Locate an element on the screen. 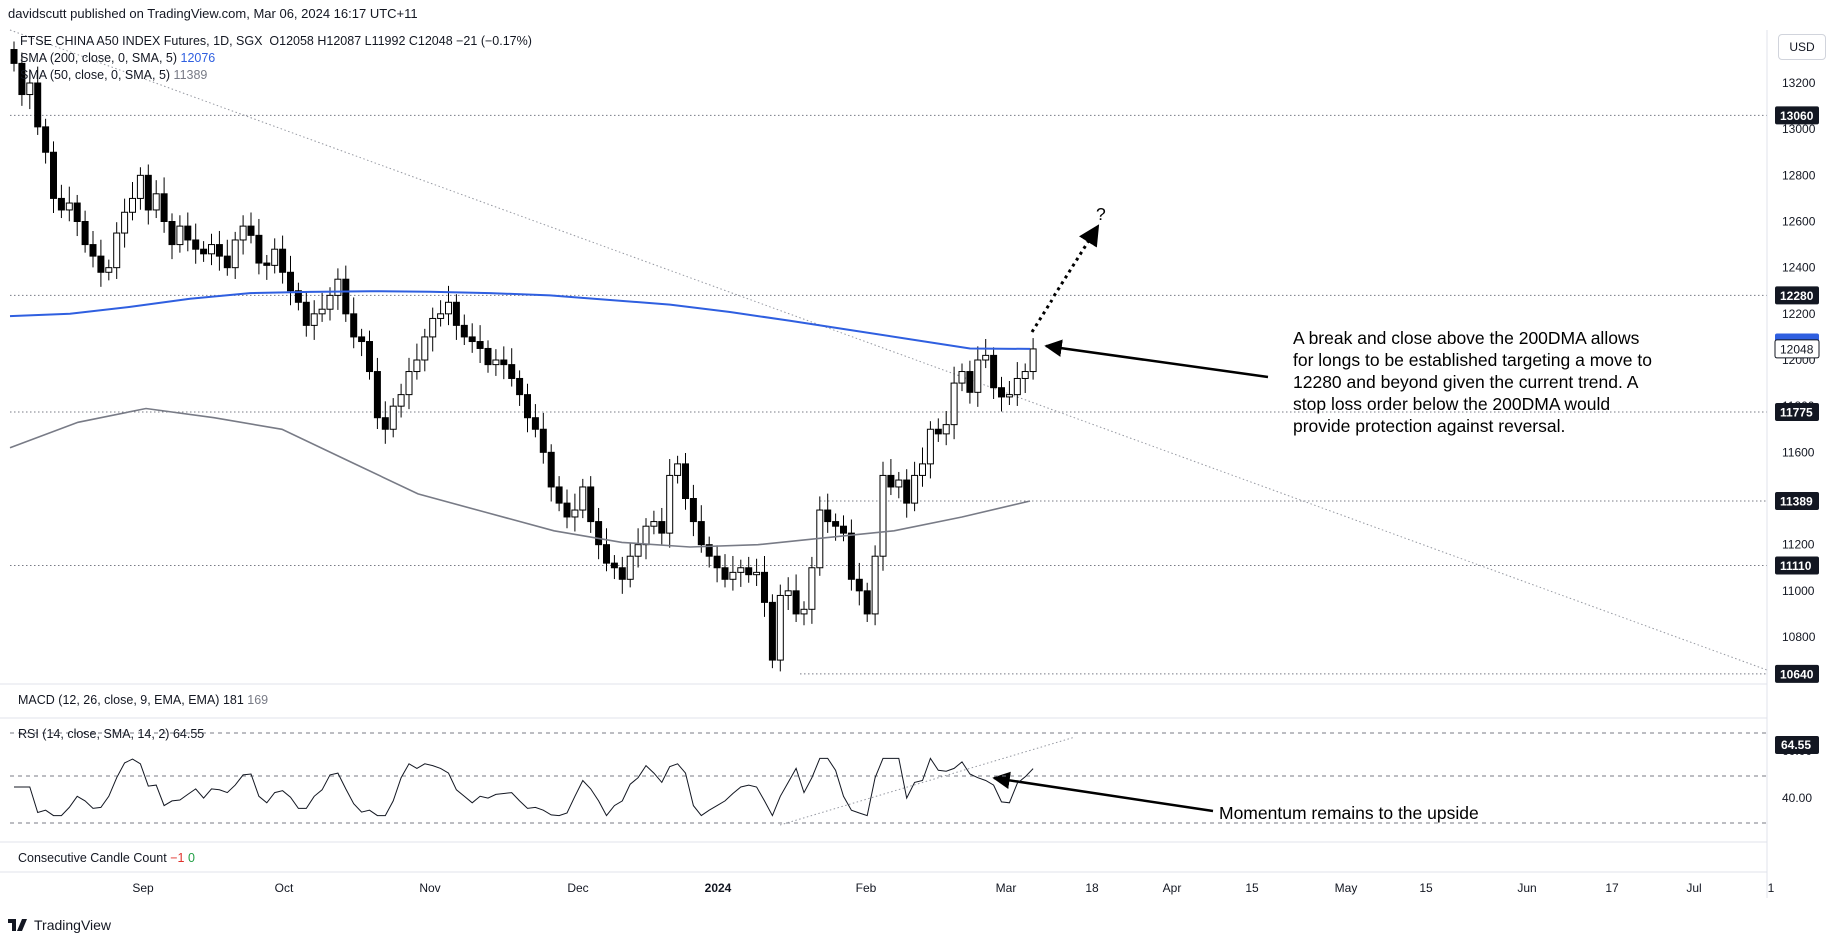  y-tick-label: 12600 is located at coordinates (1799, 222).